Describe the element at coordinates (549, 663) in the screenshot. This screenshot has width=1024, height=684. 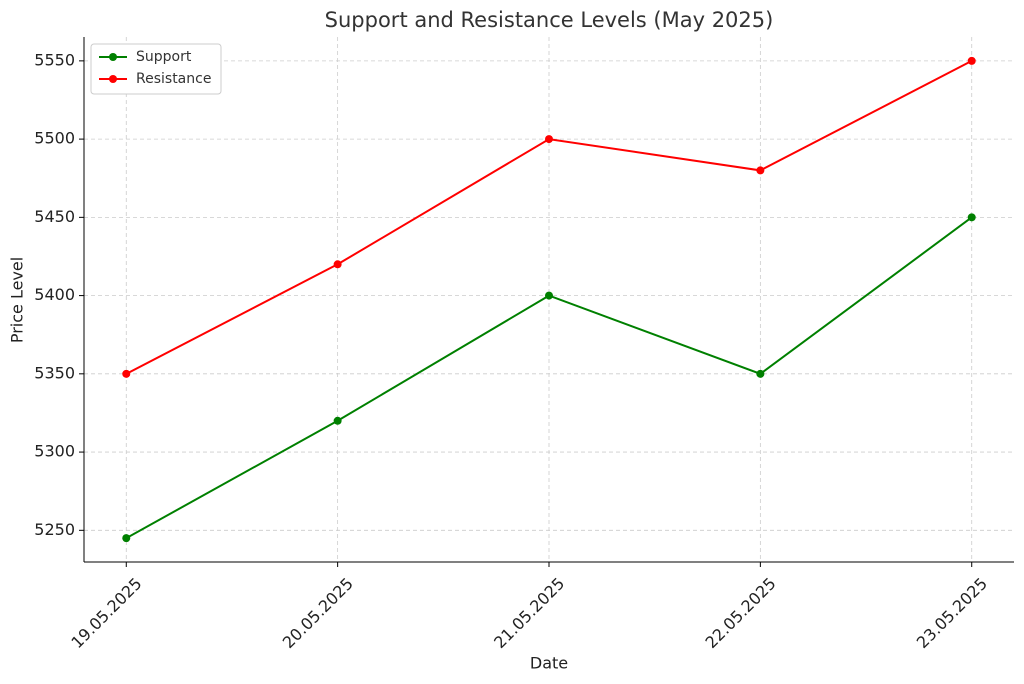
I see `x-axis-label: Date` at that location.